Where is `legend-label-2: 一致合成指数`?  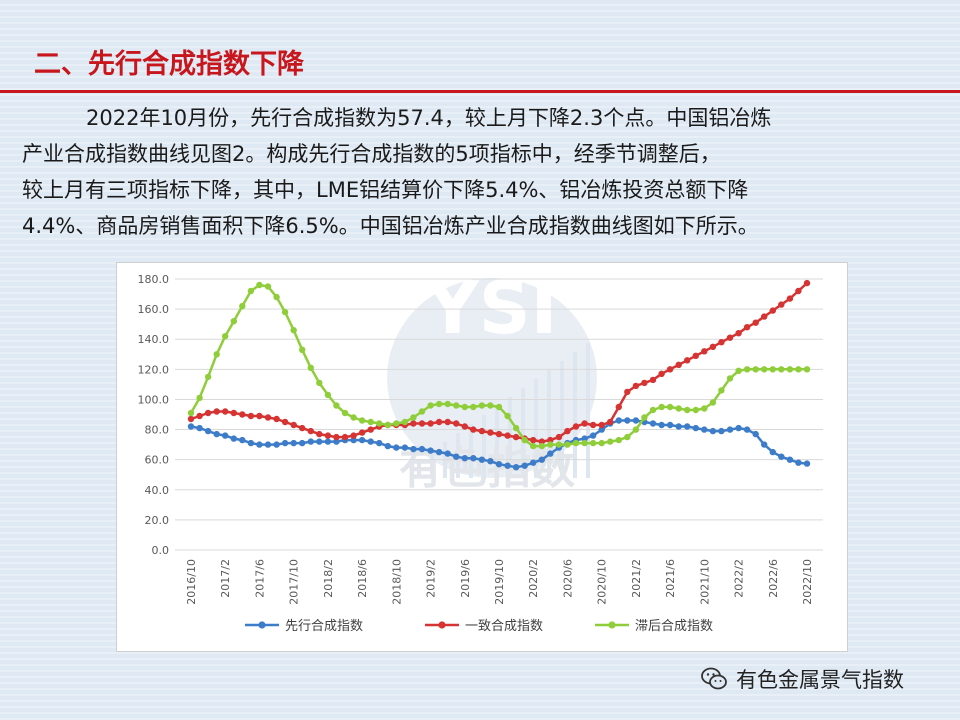 legend-label-2: 一致合成指数 is located at coordinates (504, 626).